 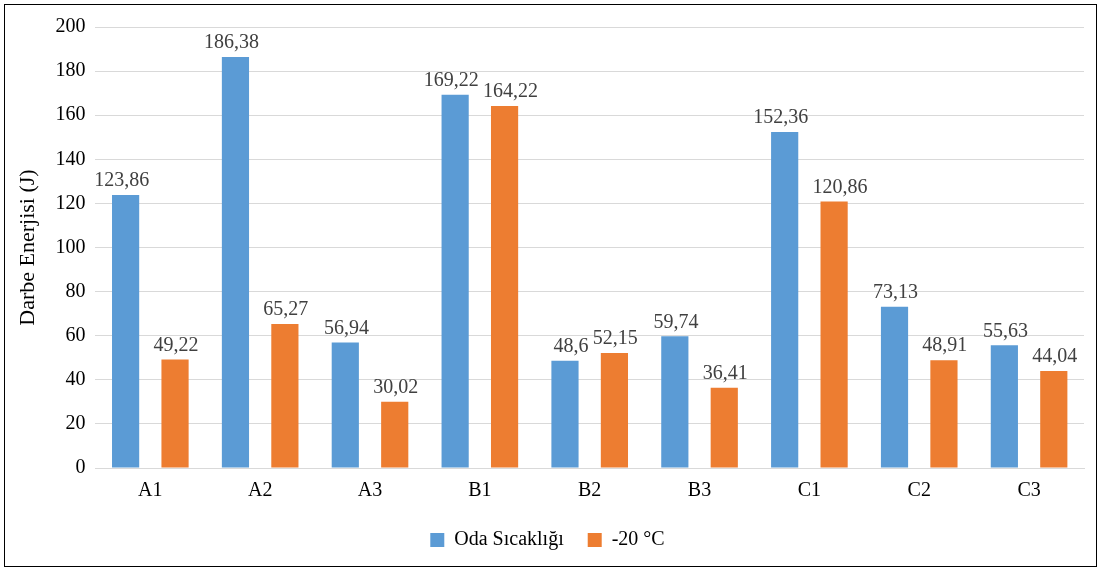 What do you see at coordinates (260, 489) in the screenshot?
I see `x-tick-label: A2` at bounding box center [260, 489].